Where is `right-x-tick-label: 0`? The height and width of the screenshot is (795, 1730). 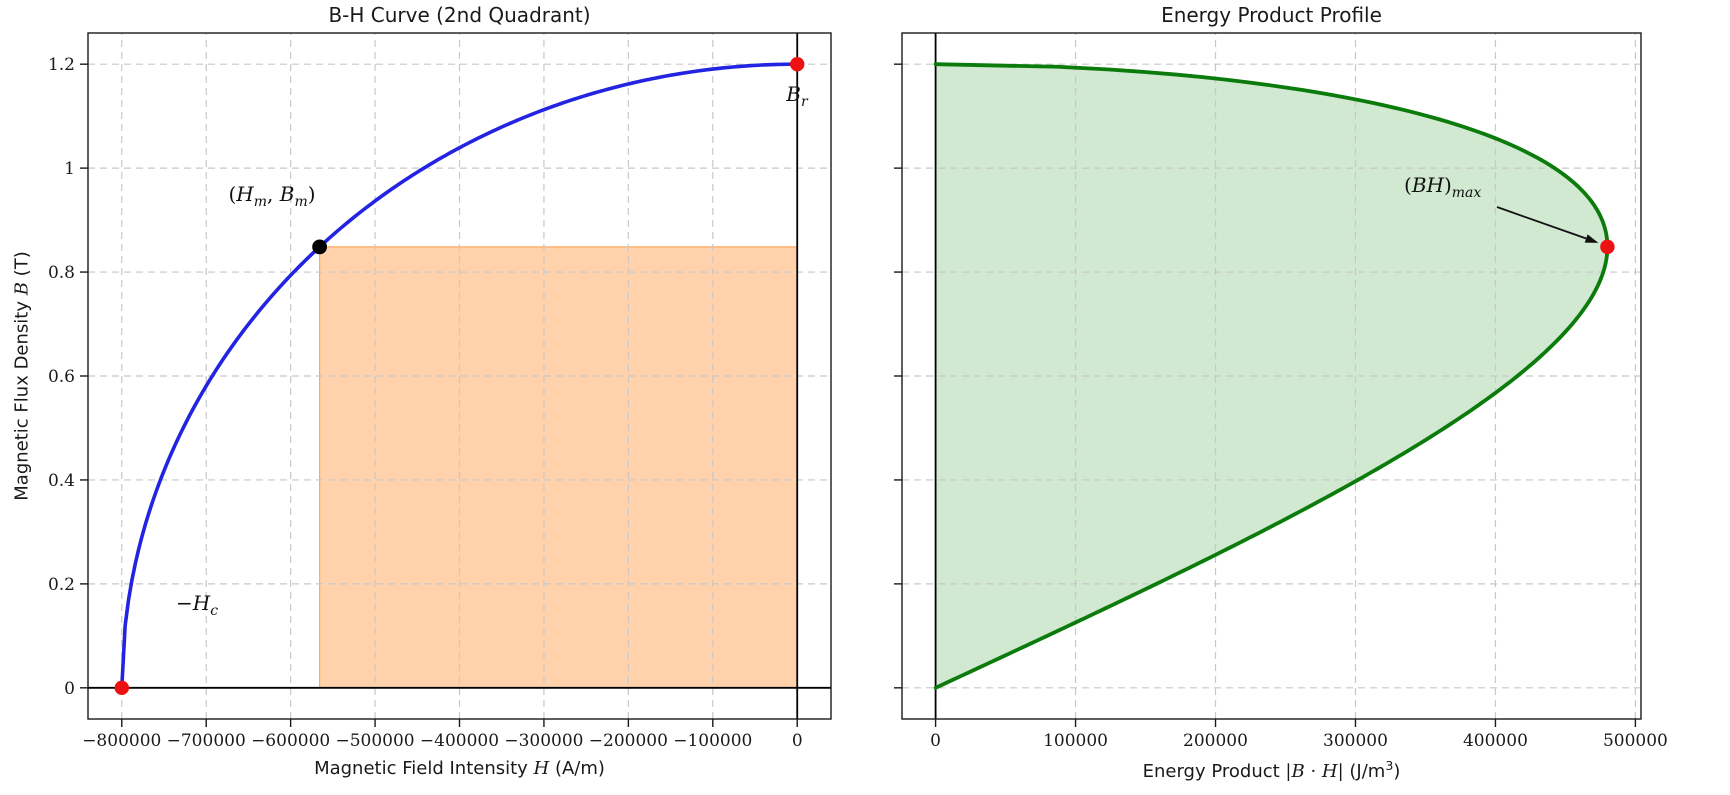 right-x-tick-label: 0 is located at coordinates (935, 741).